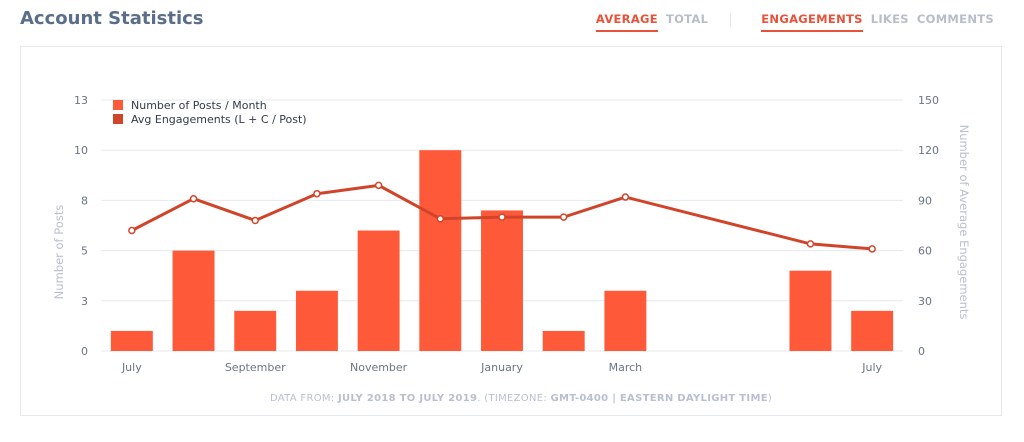 Image resolution: width=1024 pixels, height=442 pixels. What do you see at coordinates (84, 301) in the screenshot?
I see `left-y-tick-label: 3` at bounding box center [84, 301].